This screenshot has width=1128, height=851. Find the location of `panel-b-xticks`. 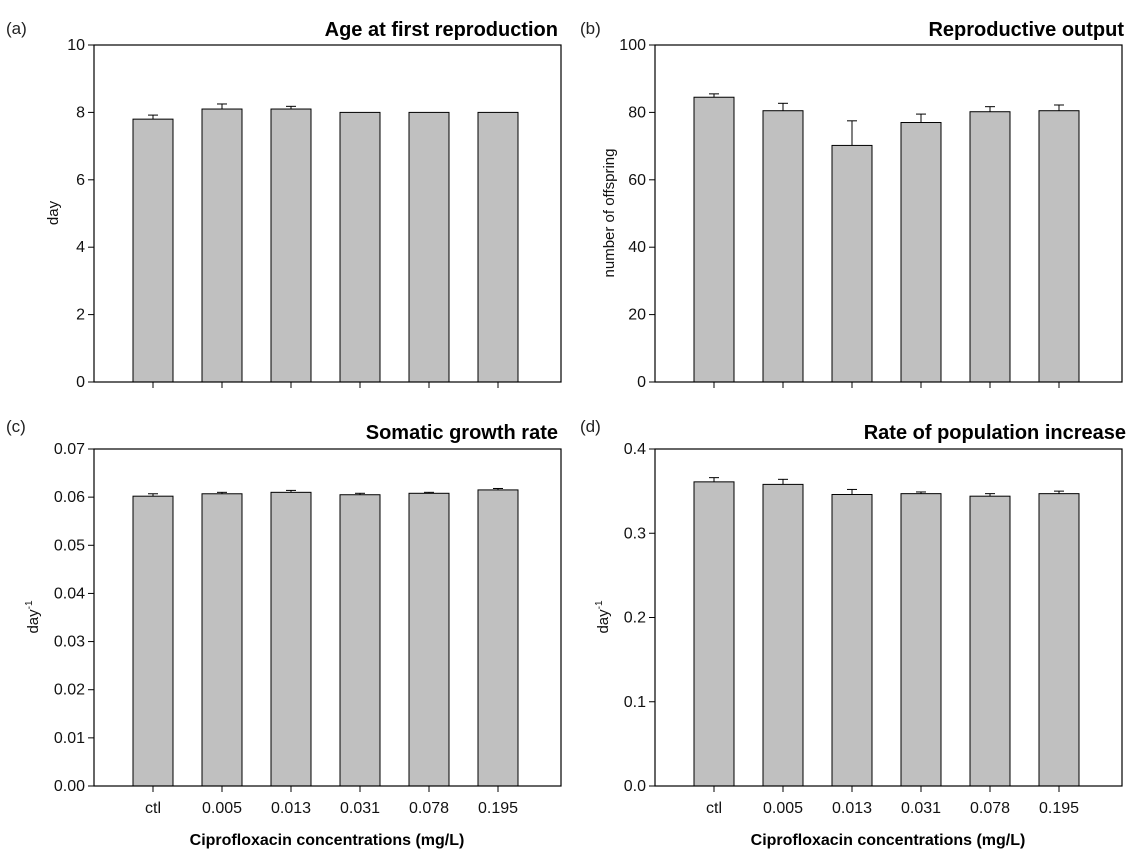

panel-b-xticks is located at coordinates (886, 385).